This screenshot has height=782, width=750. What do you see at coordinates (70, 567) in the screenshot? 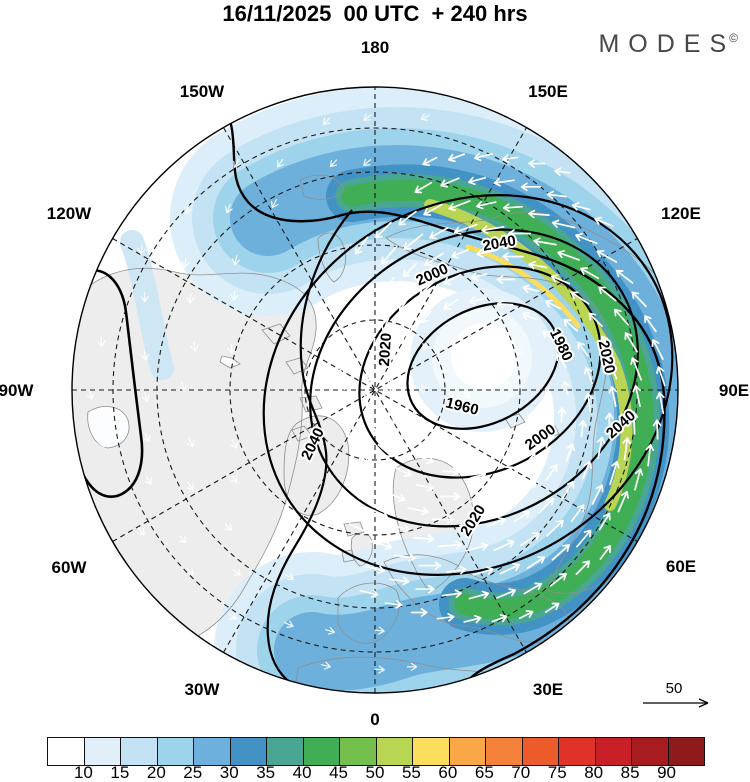
I see `longitude-label: 60W` at bounding box center [70, 567].